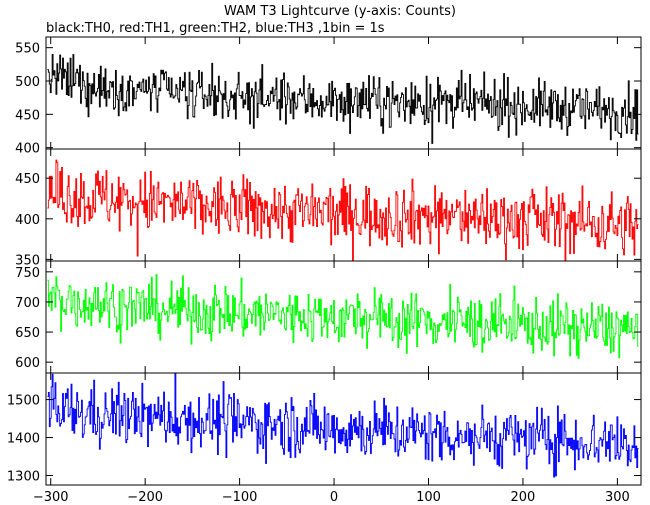  Describe the element at coordinates (145, 497) in the screenshot. I see `x-tick-label: −200` at that location.